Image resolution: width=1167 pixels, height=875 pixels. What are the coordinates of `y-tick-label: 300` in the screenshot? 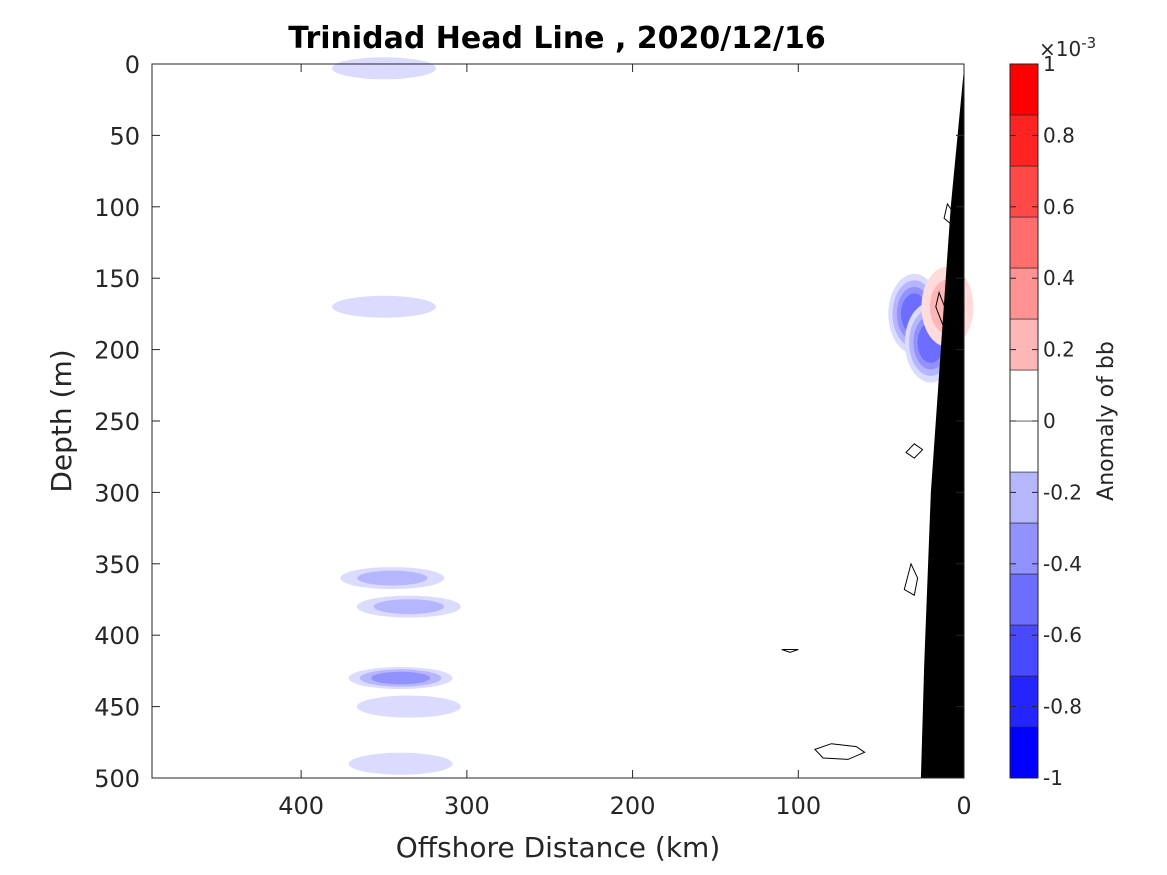 It's located at (117, 493).